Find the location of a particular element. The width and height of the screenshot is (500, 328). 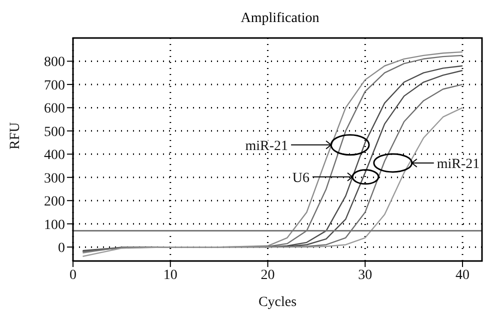

y-tick-label: 600 is located at coordinates (54, 109).